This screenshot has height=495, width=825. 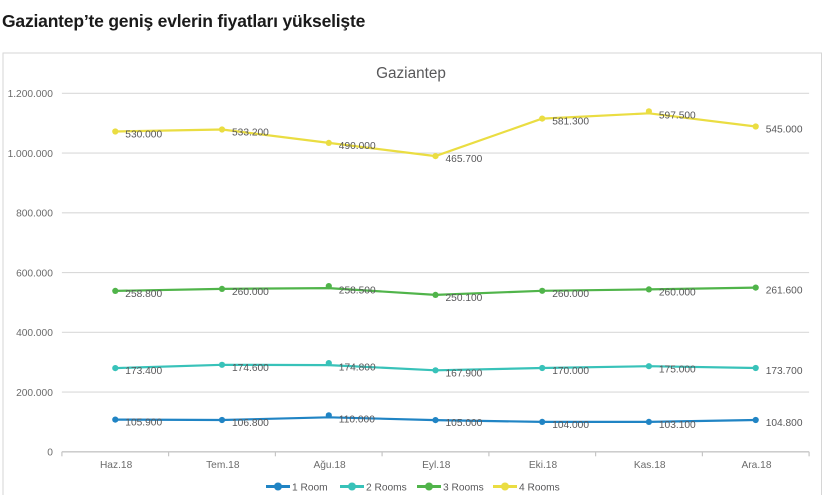 What do you see at coordinates (570, 122) in the screenshot?
I see `svg-text: 581.300` at bounding box center [570, 122].